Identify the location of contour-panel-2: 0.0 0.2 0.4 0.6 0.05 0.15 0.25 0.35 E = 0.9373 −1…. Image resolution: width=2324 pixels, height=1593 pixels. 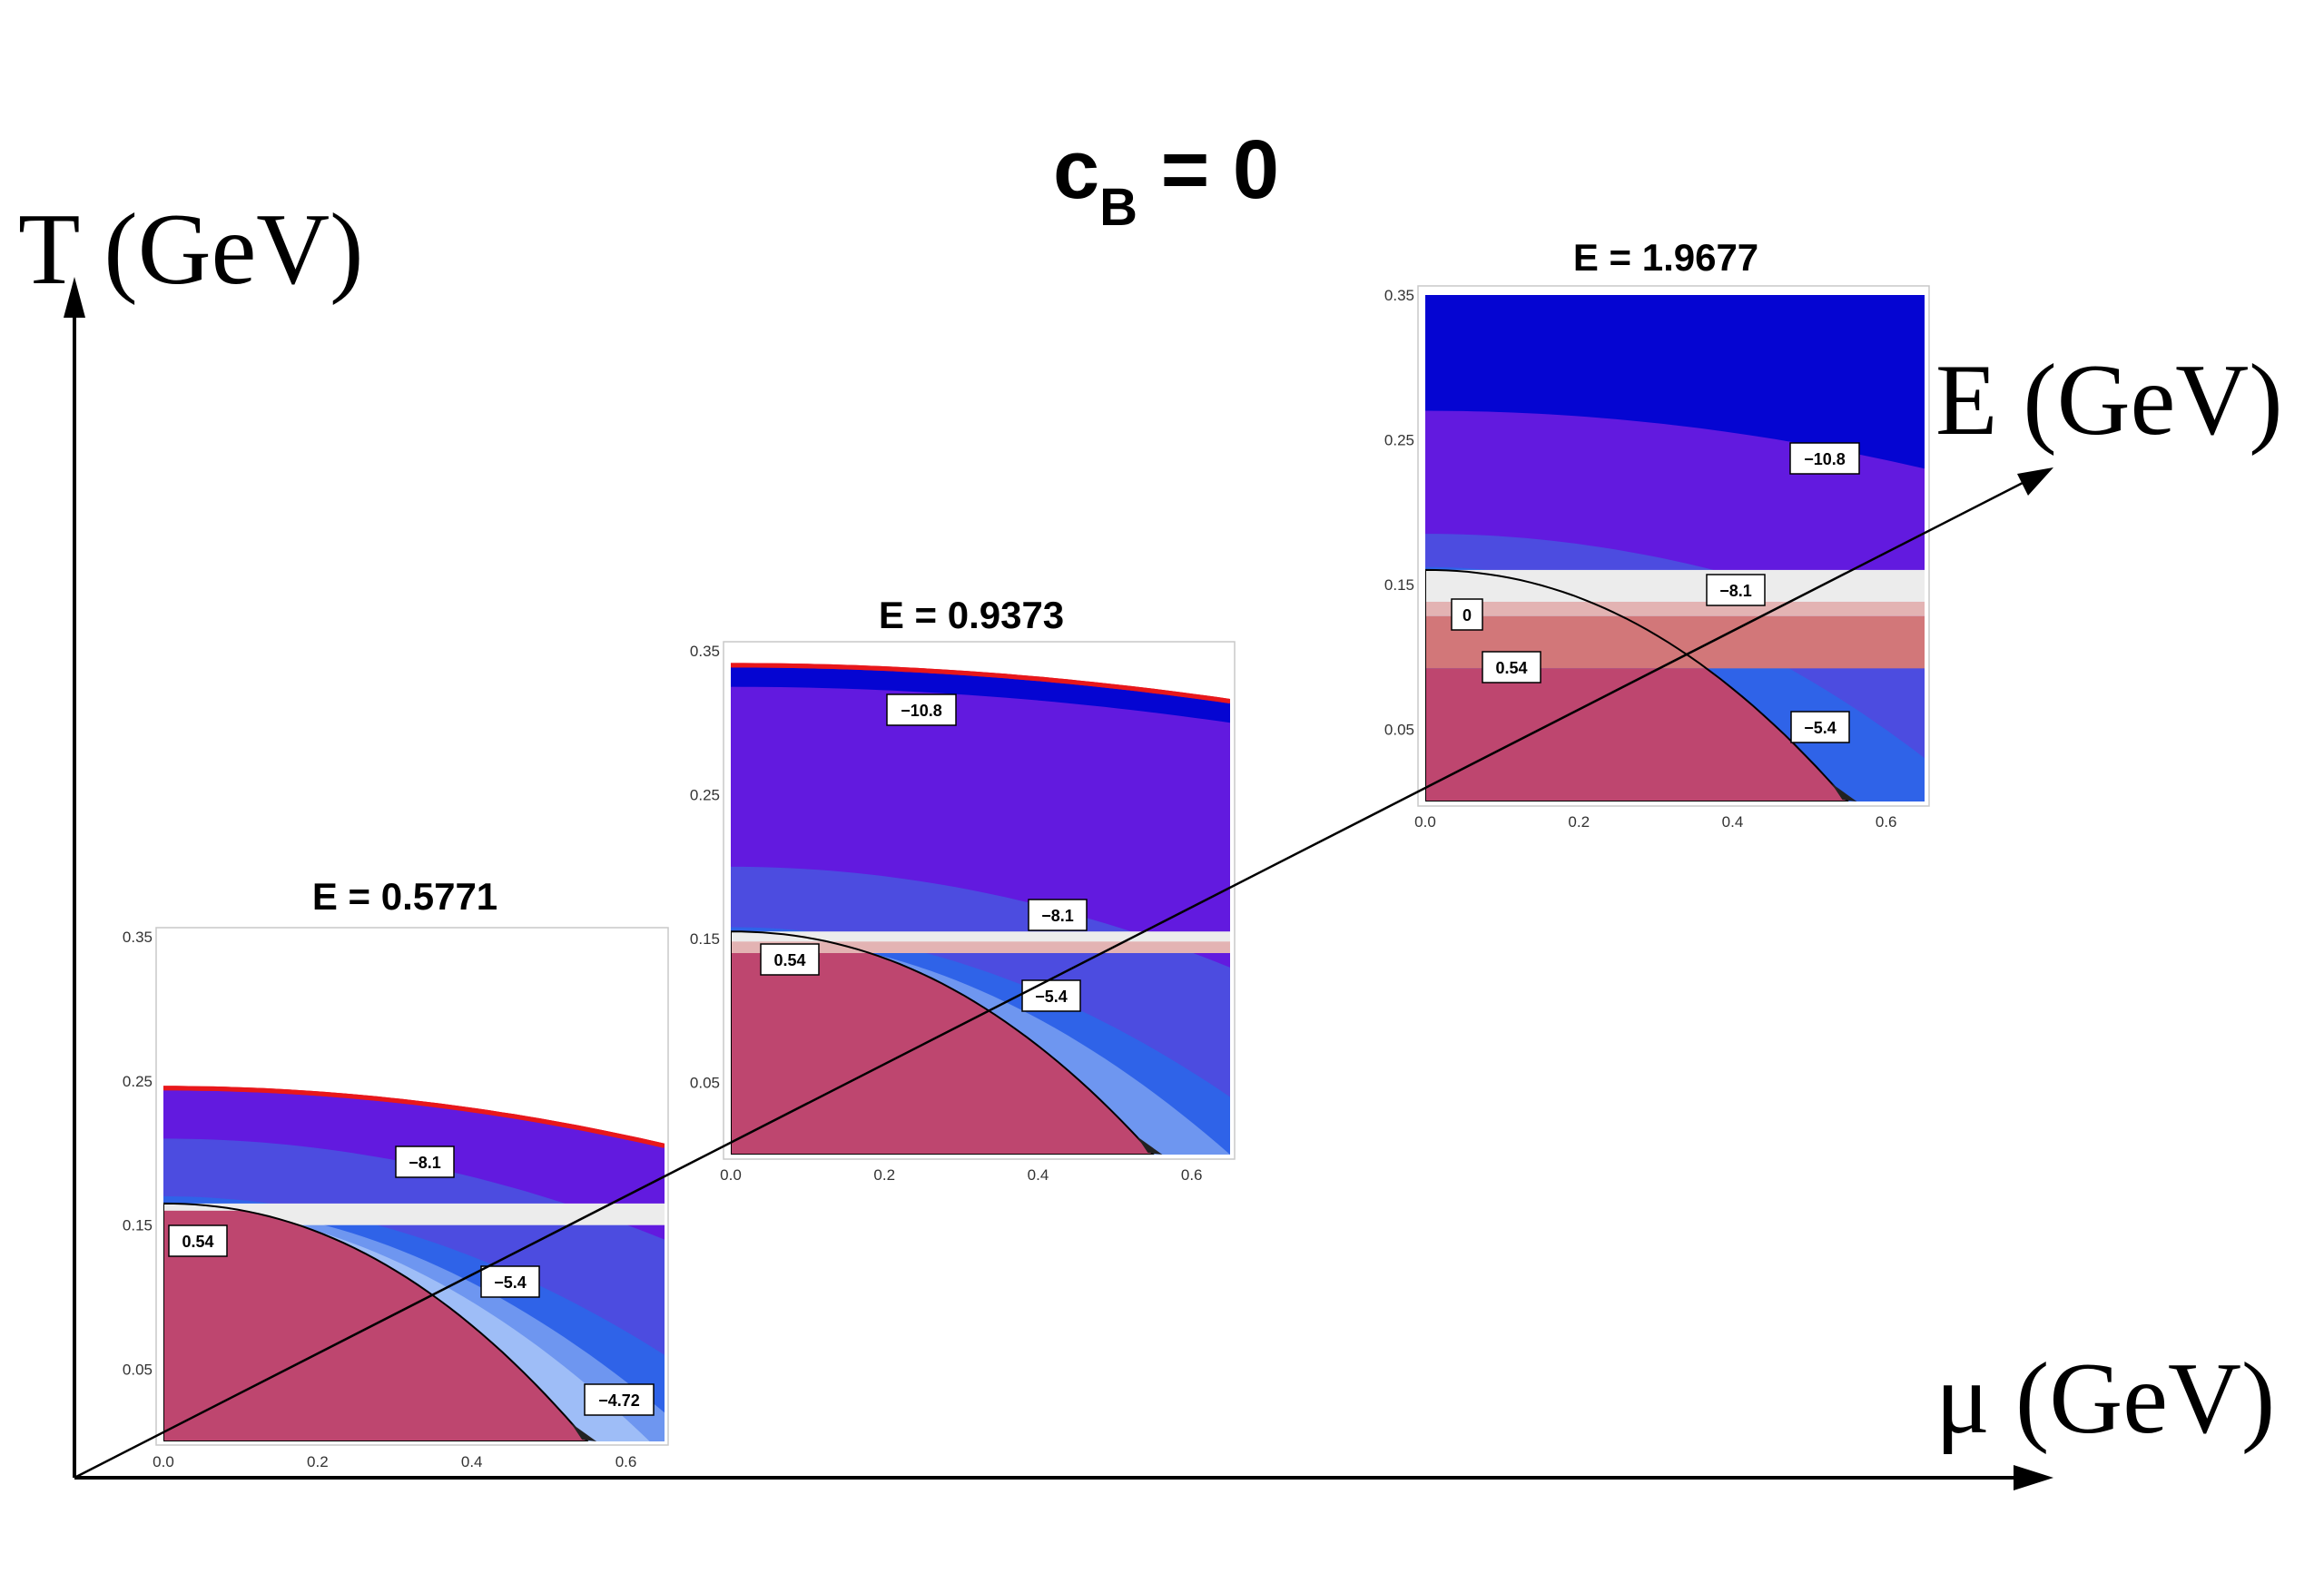
(963, 889).